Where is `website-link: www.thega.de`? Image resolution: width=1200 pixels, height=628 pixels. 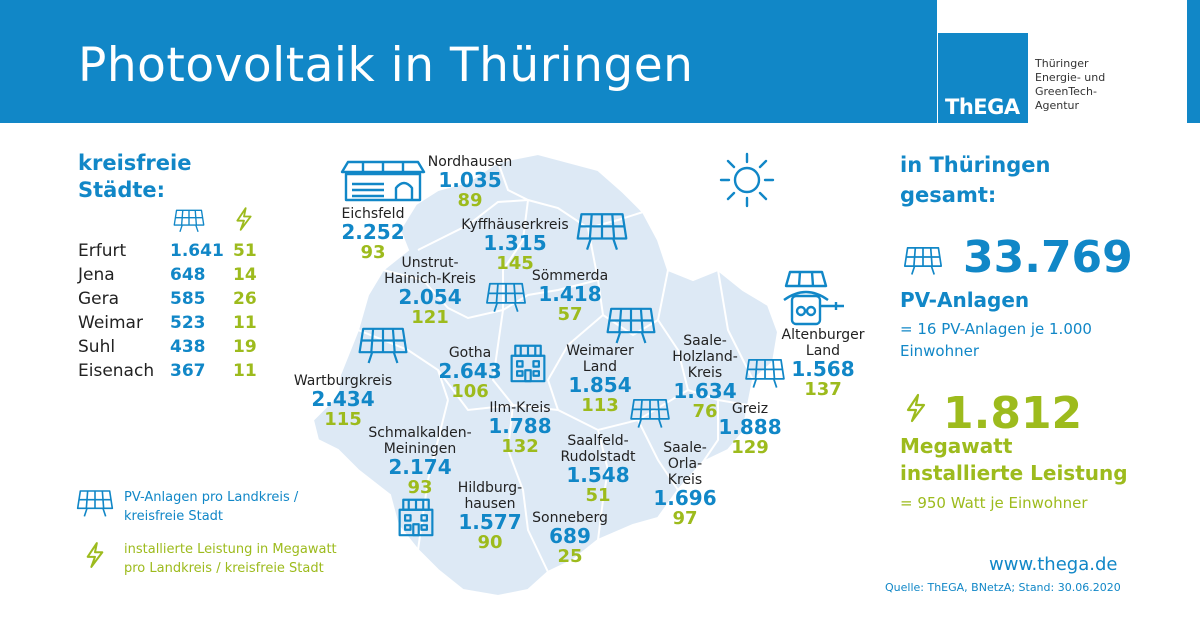 website-link: www.thega.de is located at coordinates (1053, 564).